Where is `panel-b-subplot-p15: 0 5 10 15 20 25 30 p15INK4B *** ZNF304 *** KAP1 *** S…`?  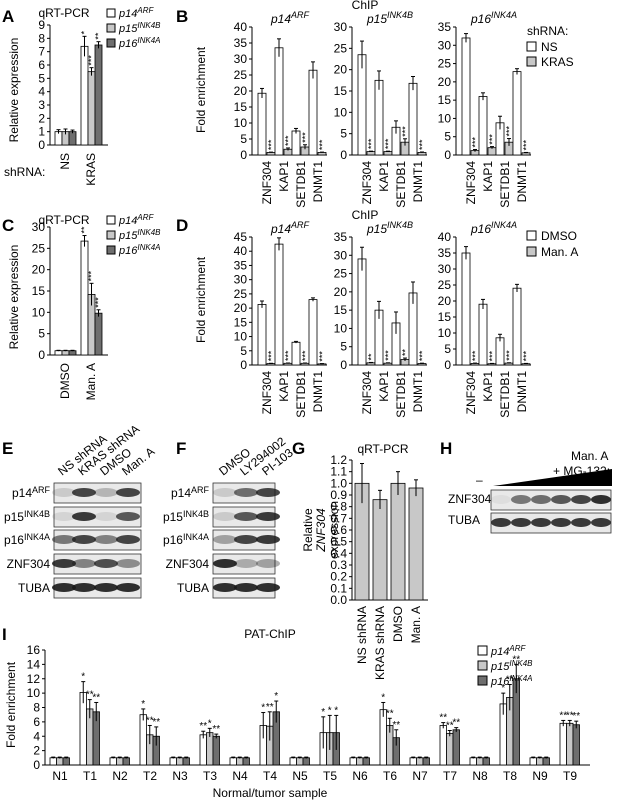
panel-b-subplot-p15: 0 5 10 15 20 25 30 p15INK4B *** ZNF304 *** KAP1 *** S… is located at coordinates (381, 109).